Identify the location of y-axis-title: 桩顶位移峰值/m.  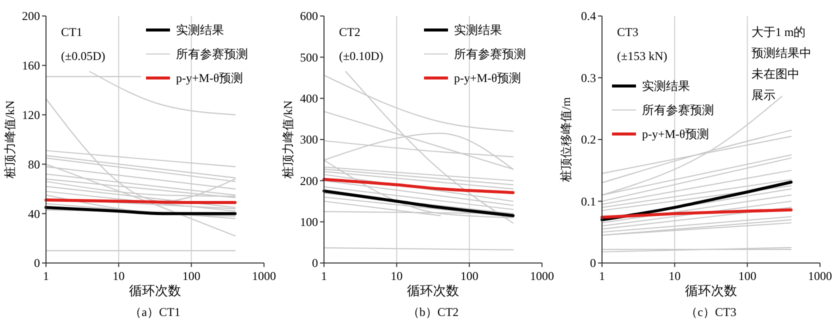
(566, 139).